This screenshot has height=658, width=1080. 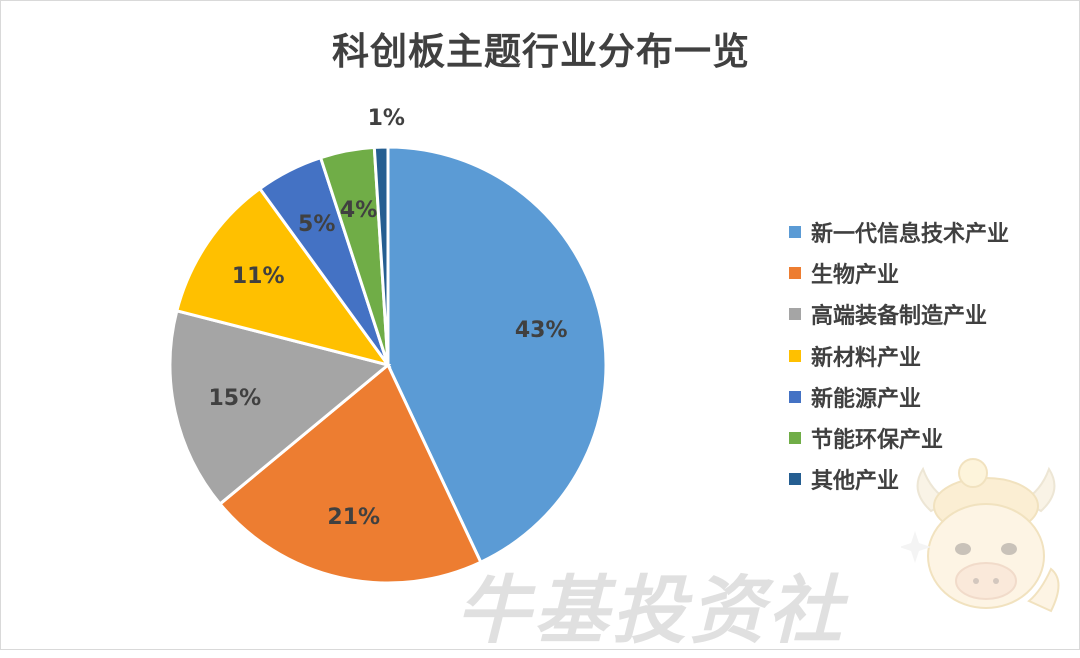 What do you see at coordinates (651, 611) in the screenshot?
I see `watermark-text: 牛基投资社` at bounding box center [651, 611].